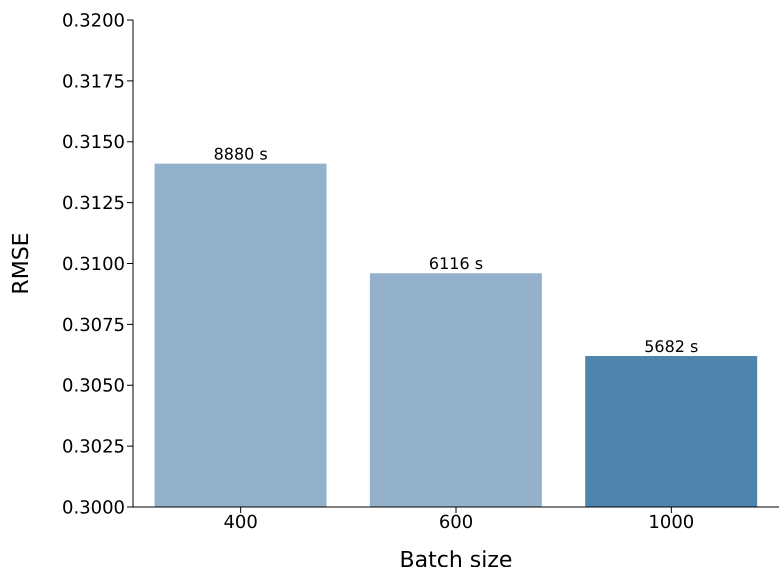 The height and width of the screenshot is (567, 779). What do you see at coordinates (93, 81) in the screenshot?
I see `y-tick-label: 0.3175` at bounding box center [93, 81].